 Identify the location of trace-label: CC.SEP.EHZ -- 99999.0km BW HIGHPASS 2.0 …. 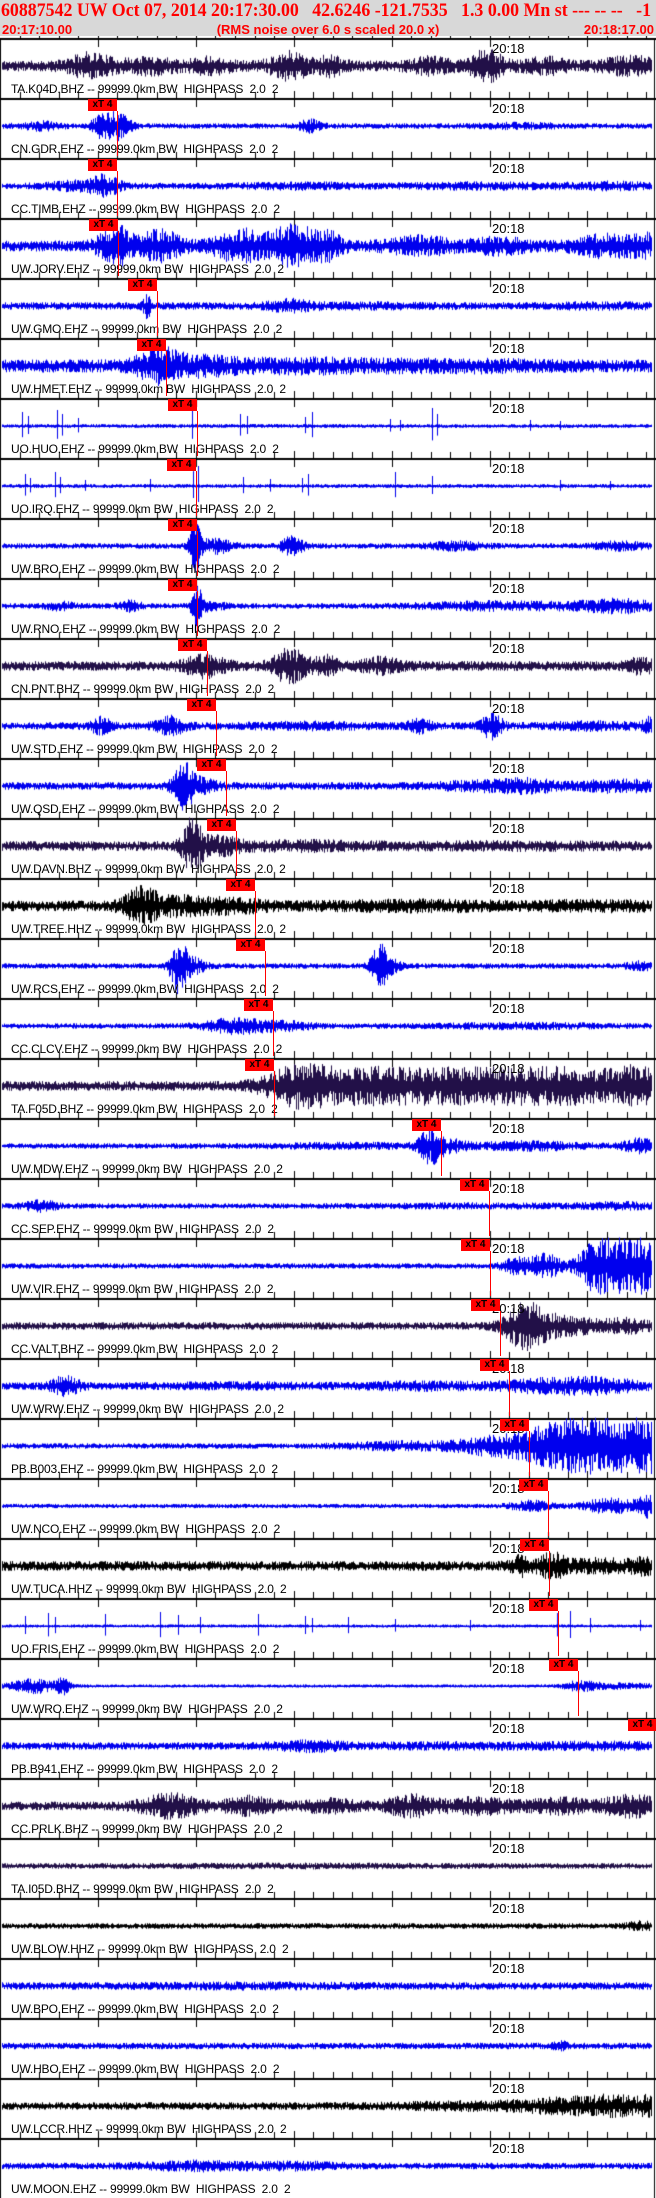
(142, 1229).